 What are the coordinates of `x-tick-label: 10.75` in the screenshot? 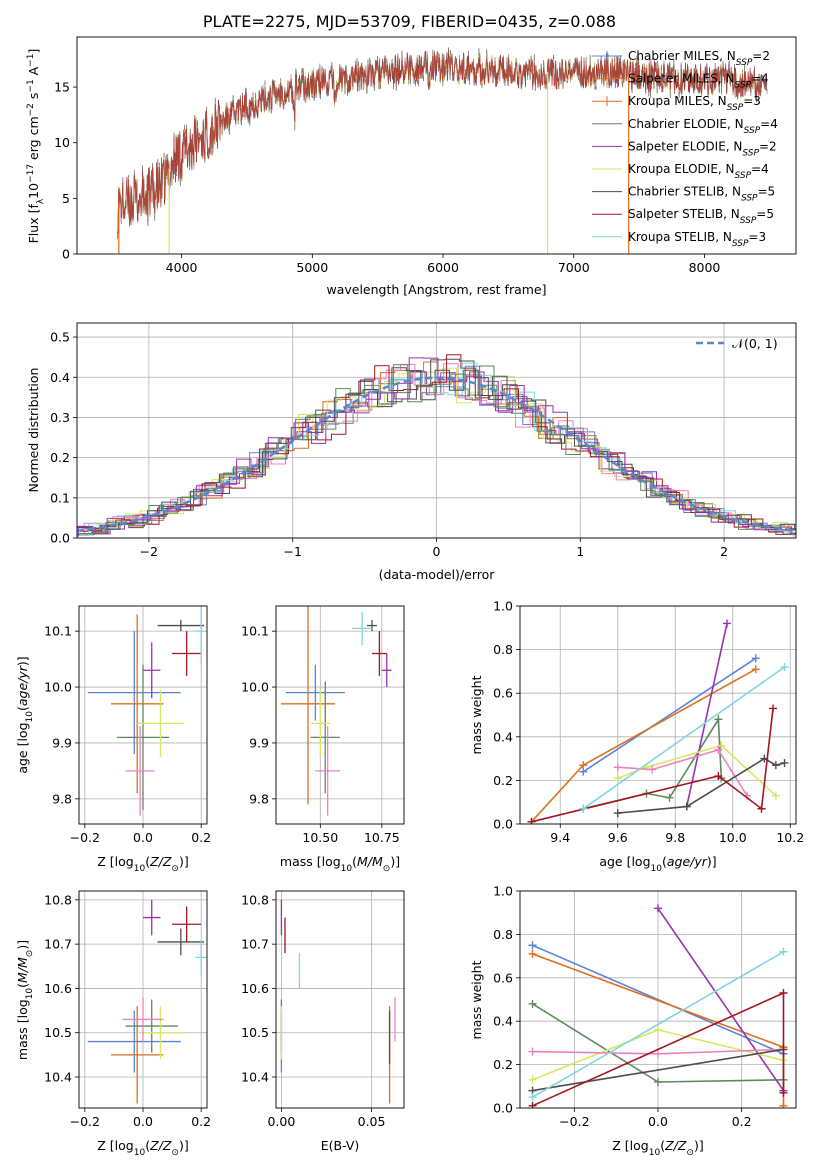 It's located at (382, 837).